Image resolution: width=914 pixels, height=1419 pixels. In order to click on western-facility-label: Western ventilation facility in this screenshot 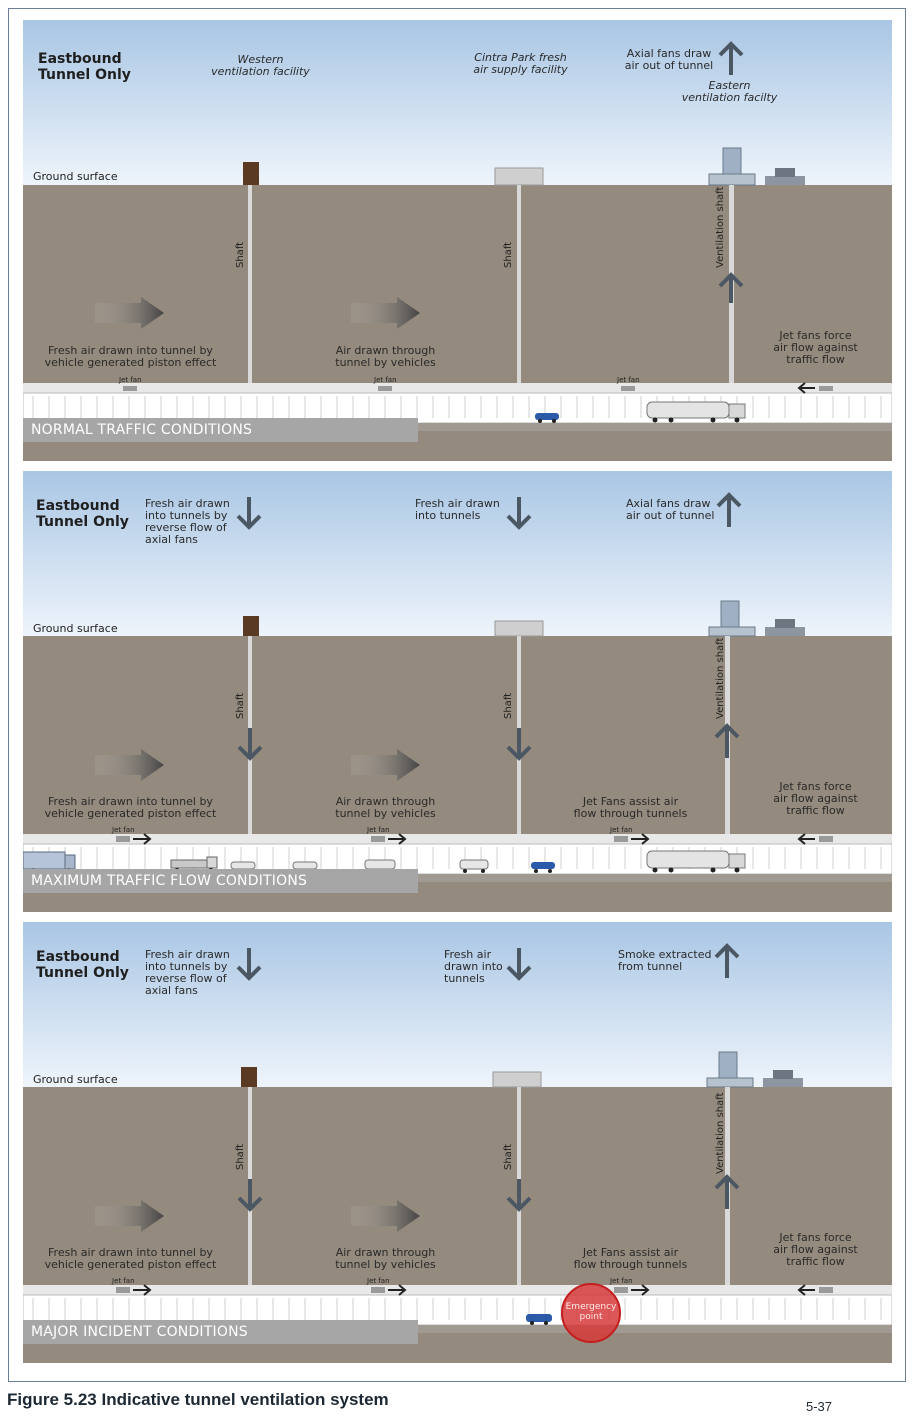, I will do `click(260, 65)`.